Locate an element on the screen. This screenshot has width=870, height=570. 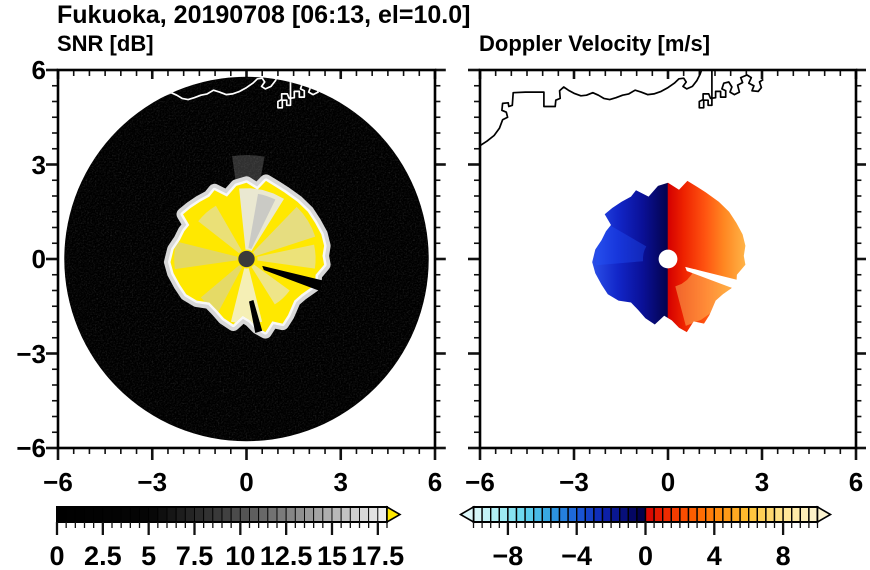
doppler-x-tick-label: −6 is located at coordinates (480, 482).